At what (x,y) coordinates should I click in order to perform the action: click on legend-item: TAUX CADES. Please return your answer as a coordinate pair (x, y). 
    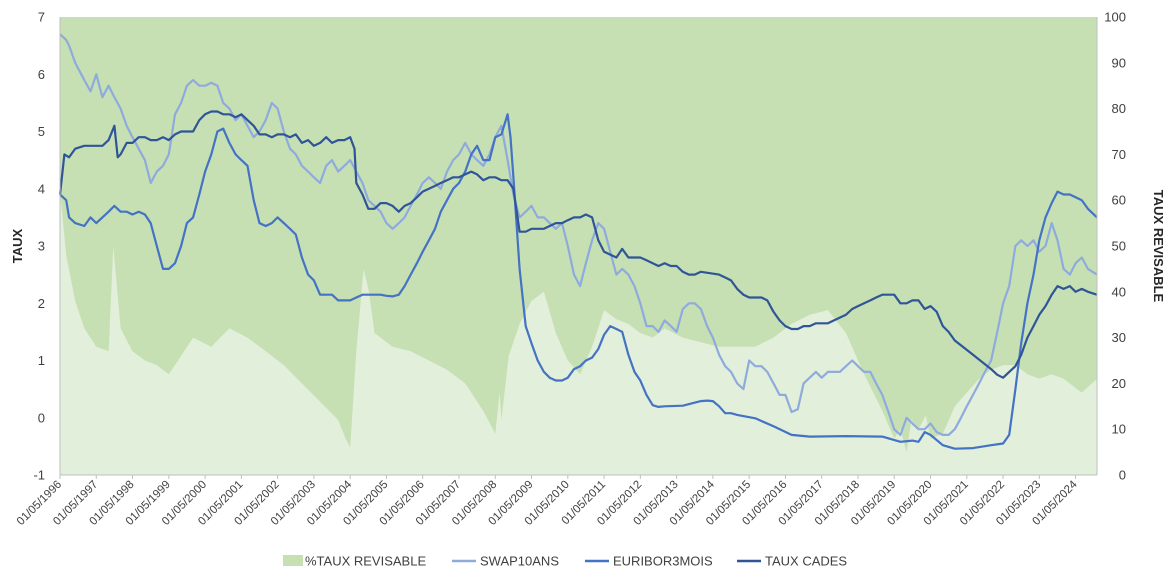
    Looking at the image, I should click on (792, 561).